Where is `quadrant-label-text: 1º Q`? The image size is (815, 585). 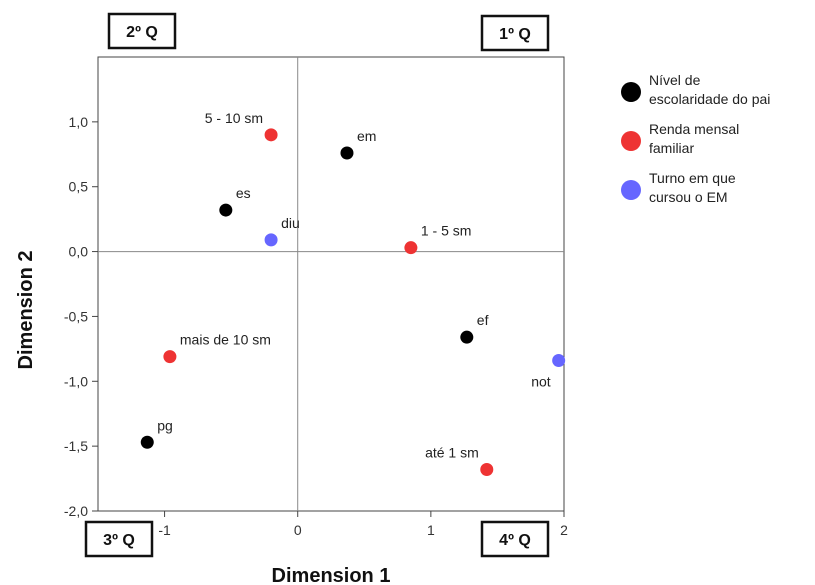
quadrant-label-text: 1º Q is located at coordinates (515, 34).